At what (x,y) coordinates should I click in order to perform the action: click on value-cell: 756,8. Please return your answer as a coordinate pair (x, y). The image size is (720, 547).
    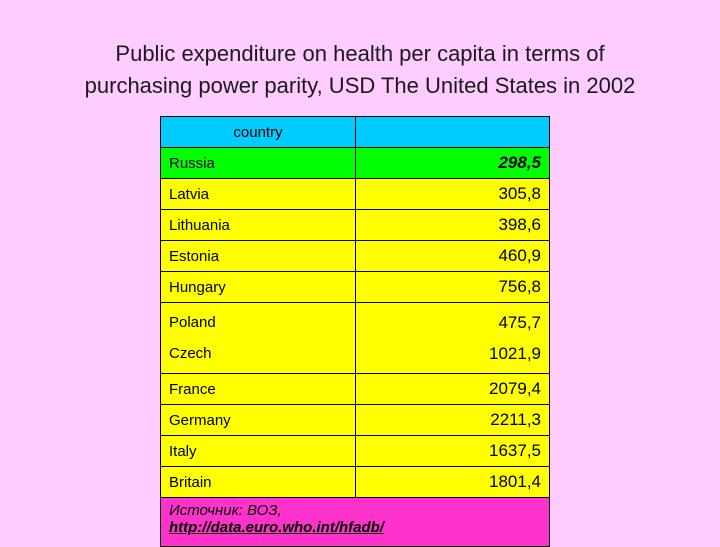
    Looking at the image, I should click on (452, 287).